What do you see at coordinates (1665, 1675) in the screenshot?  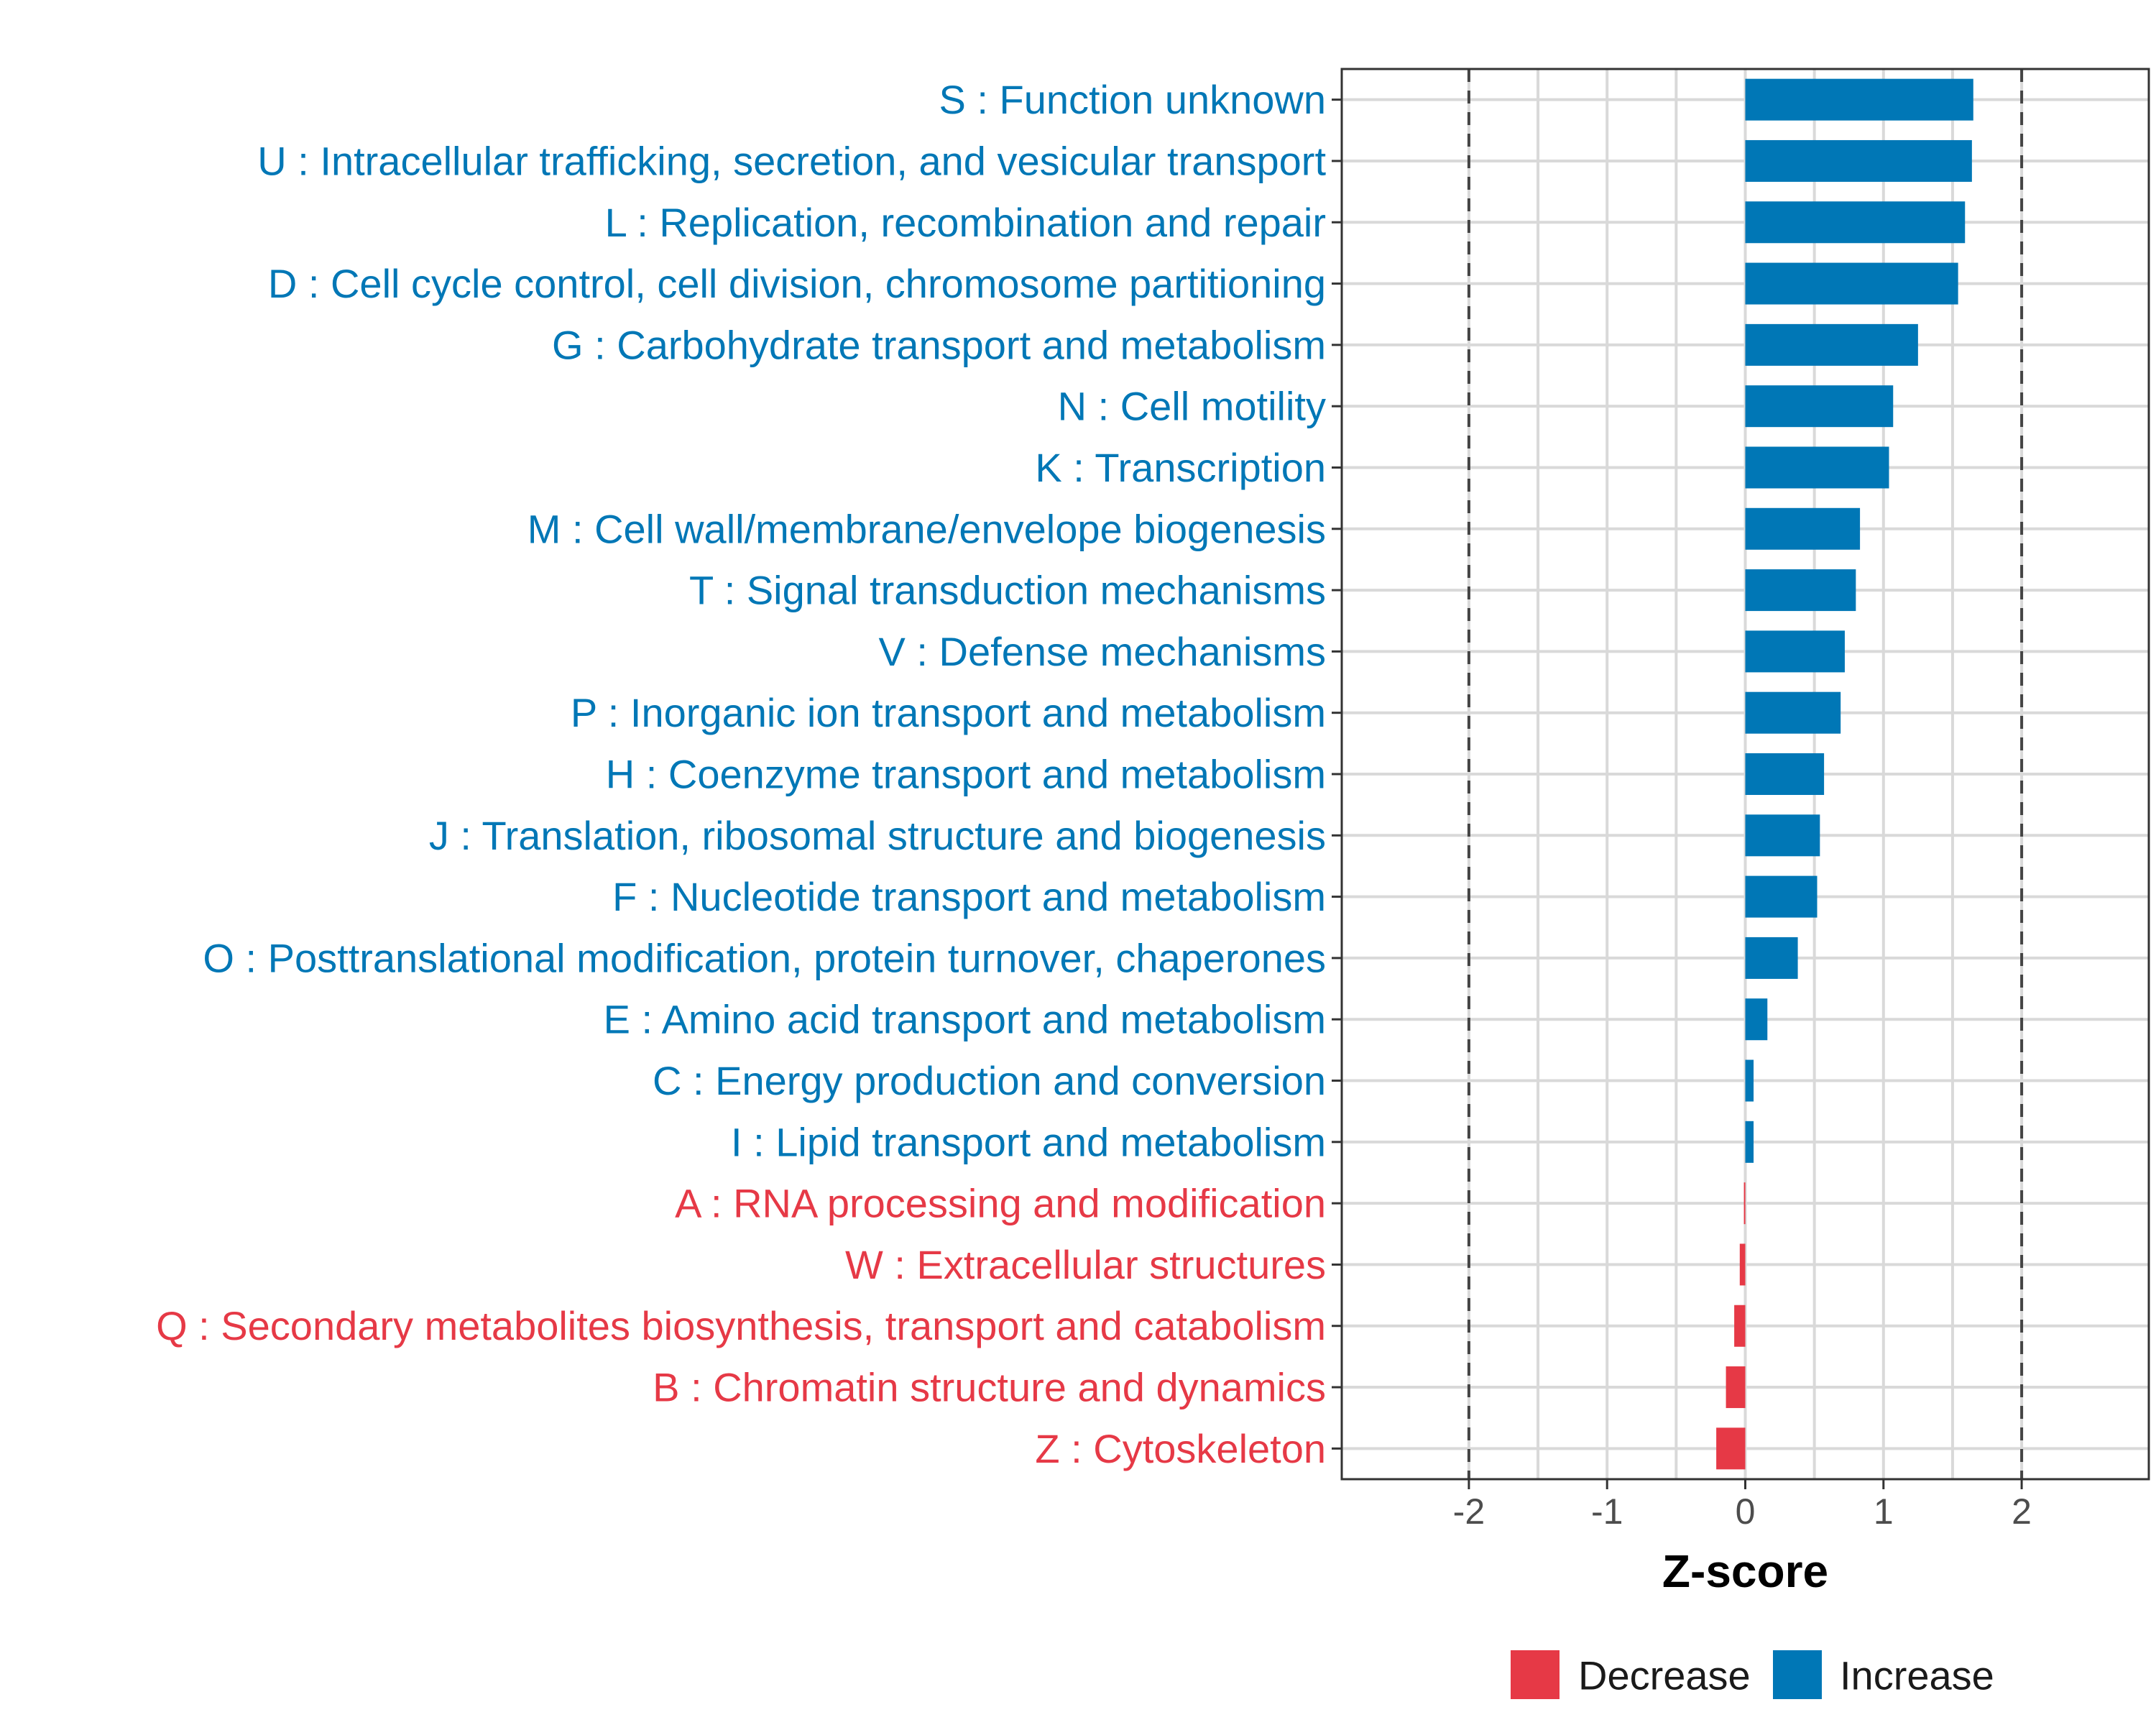 I see `legend-label-decrease: Decrease` at bounding box center [1665, 1675].